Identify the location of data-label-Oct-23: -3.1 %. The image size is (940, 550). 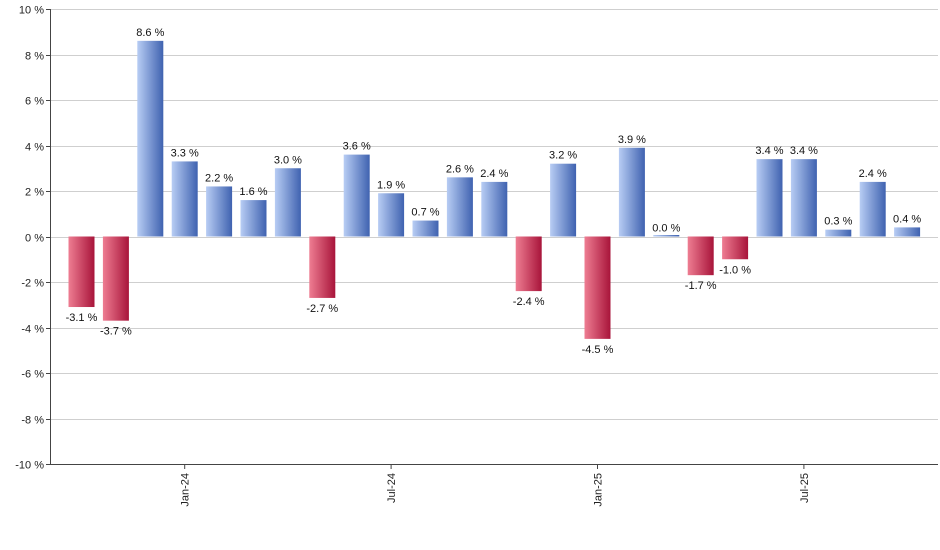
(82, 318).